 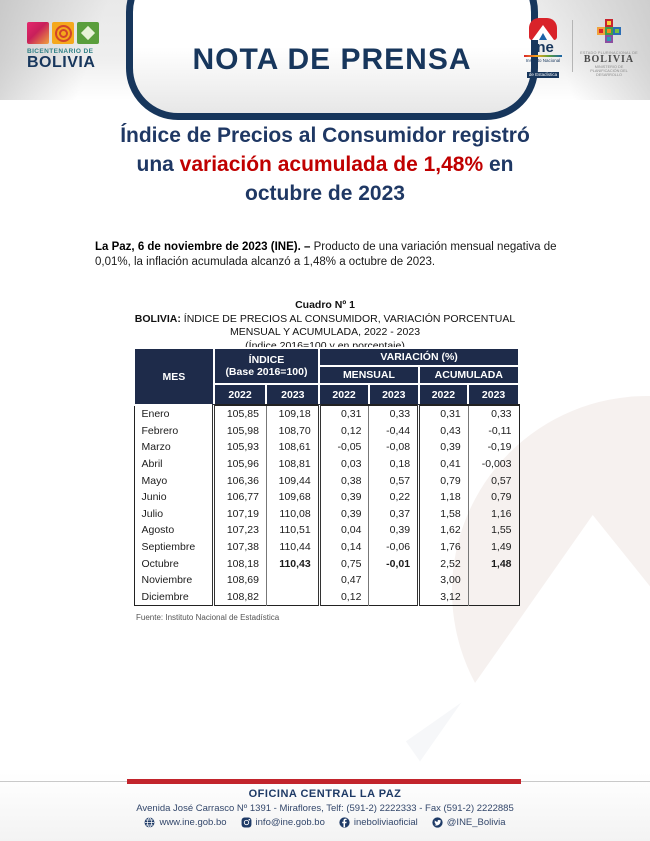 What do you see at coordinates (239, 530) in the screenshot?
I see `value-cell: 107,23` at bounding box center [239, 530].